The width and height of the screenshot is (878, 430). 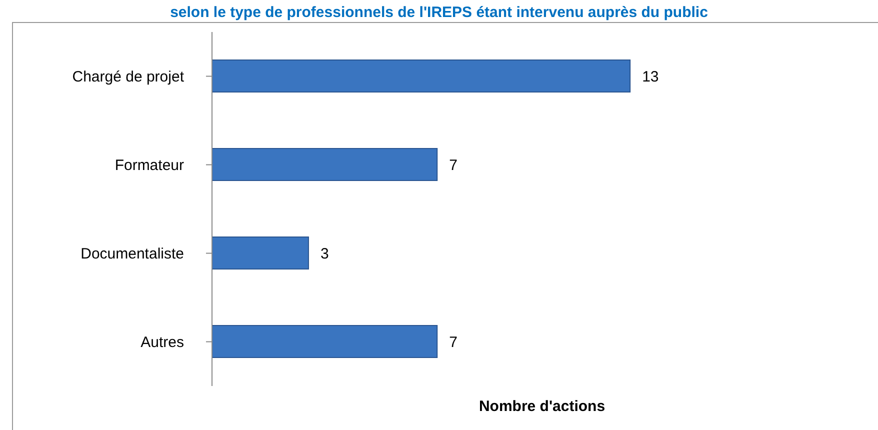 What do you see at coordinates (132, 254) in the screenshot?
I see `y-tick-label: Documentaliste` at bounding box center [132, 254].